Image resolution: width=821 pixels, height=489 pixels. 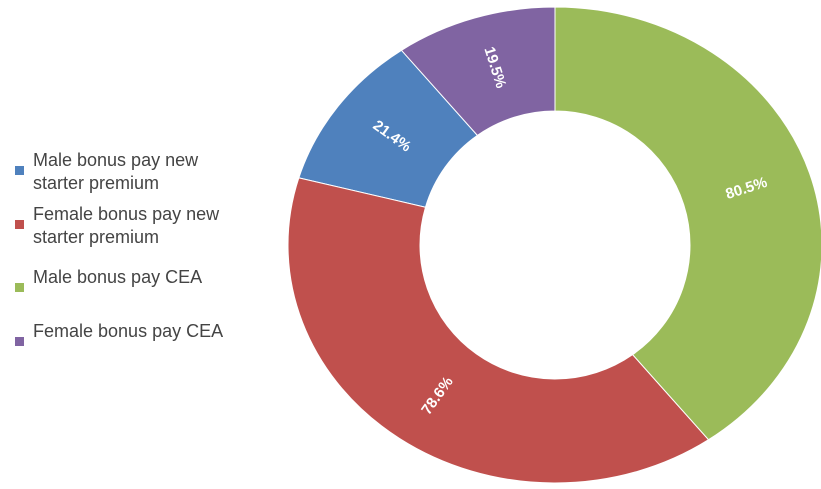 What do you see at coordinates (126, 214) in the screenshot?
I see `legend-label: Female bonus pay new` at bounding box center [126, 214].